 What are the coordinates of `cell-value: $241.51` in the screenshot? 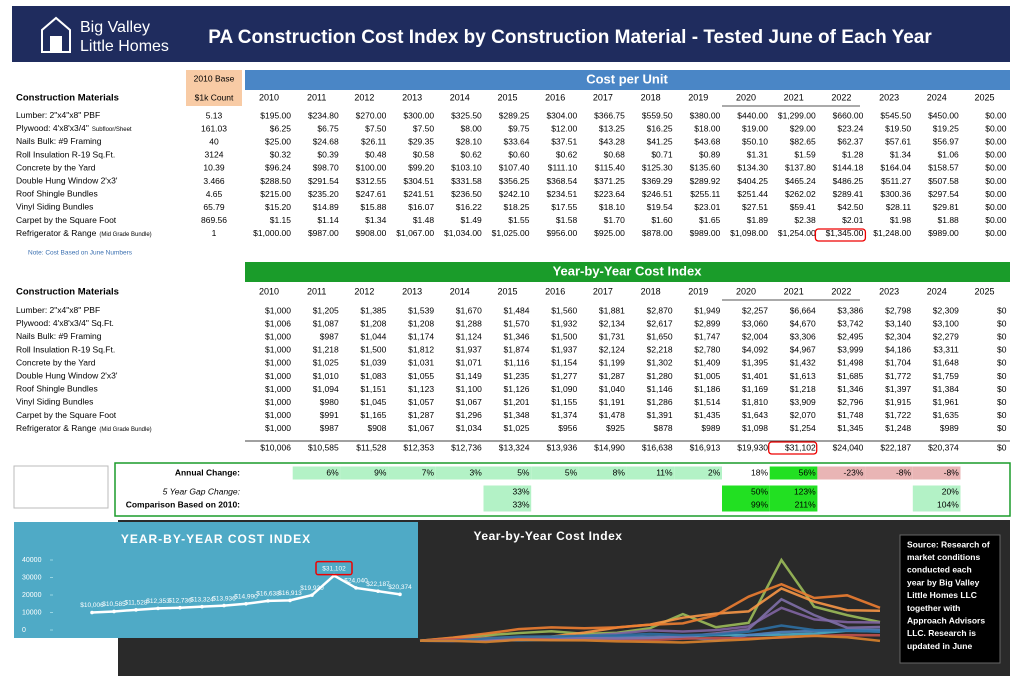 It's located at (418, 194).